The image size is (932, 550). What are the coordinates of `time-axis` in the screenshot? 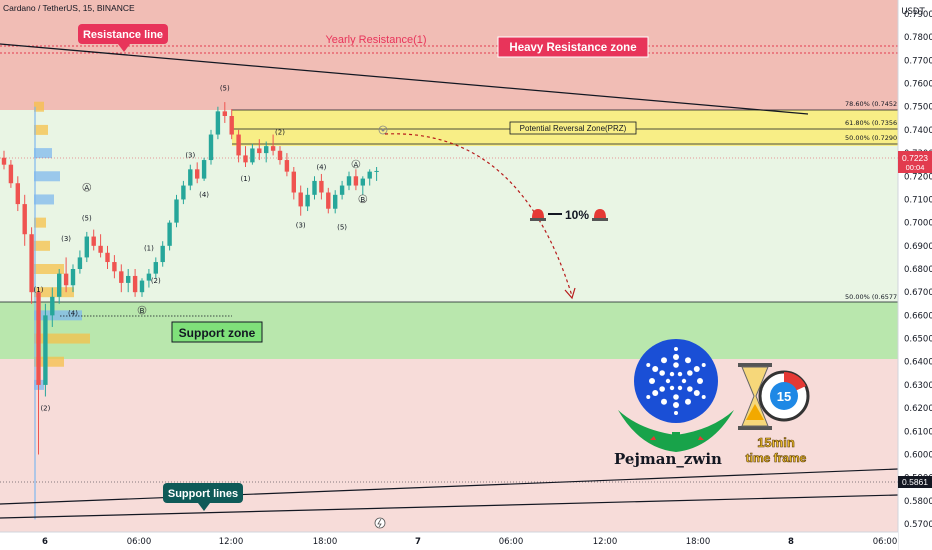 It's located at (449, 541).